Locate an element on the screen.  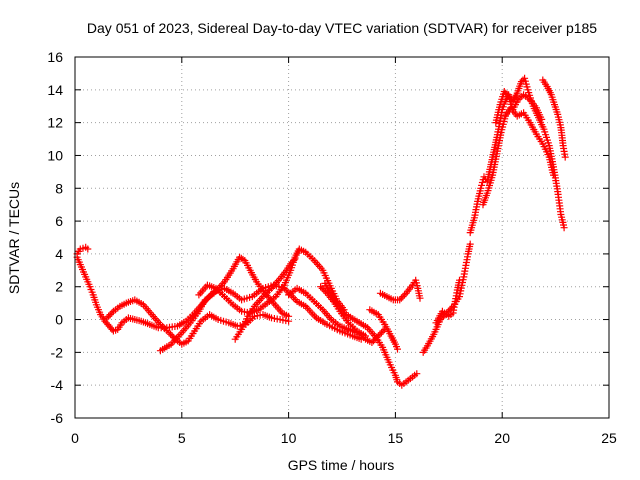
y-tick-label: 10 is located at coordinates (55, 155).